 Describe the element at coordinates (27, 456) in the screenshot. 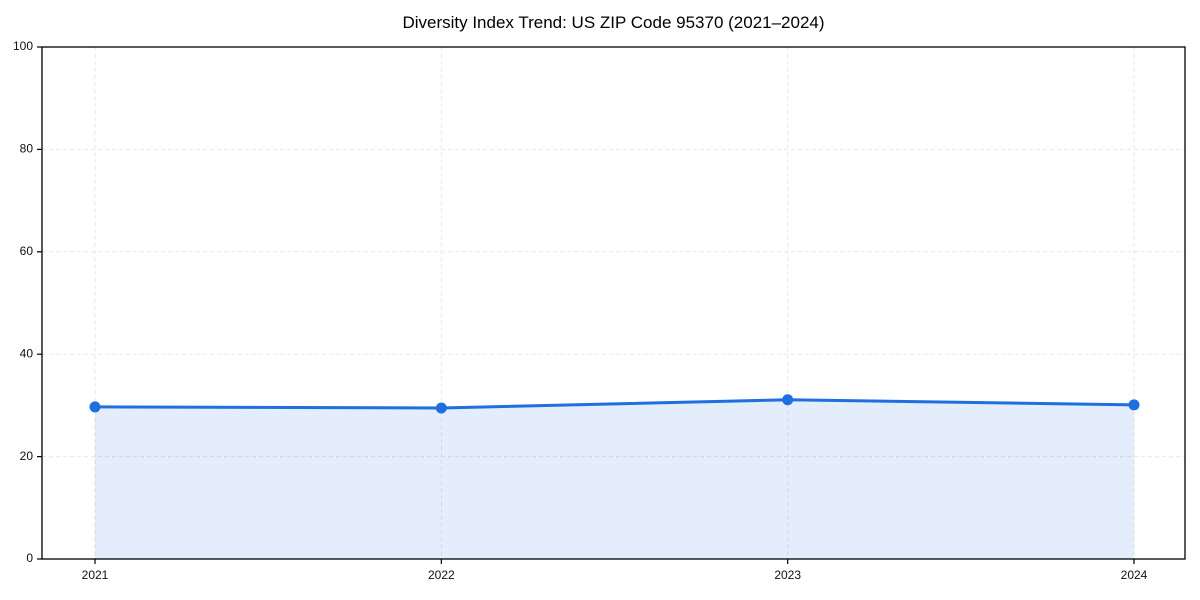

I see `y-tick-label: 20` at that location.